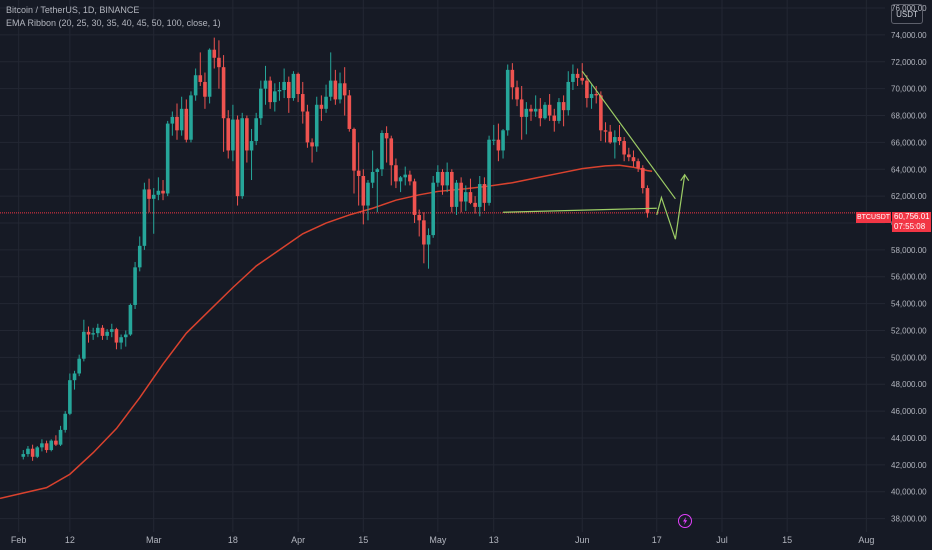 Image resolution: width=932 pixels, height=550 pixels. What do you see at coordinates (909, 330) in the screenshot?
I see `price-tick-label: 52,000.00` at bounding box center [909, 330].